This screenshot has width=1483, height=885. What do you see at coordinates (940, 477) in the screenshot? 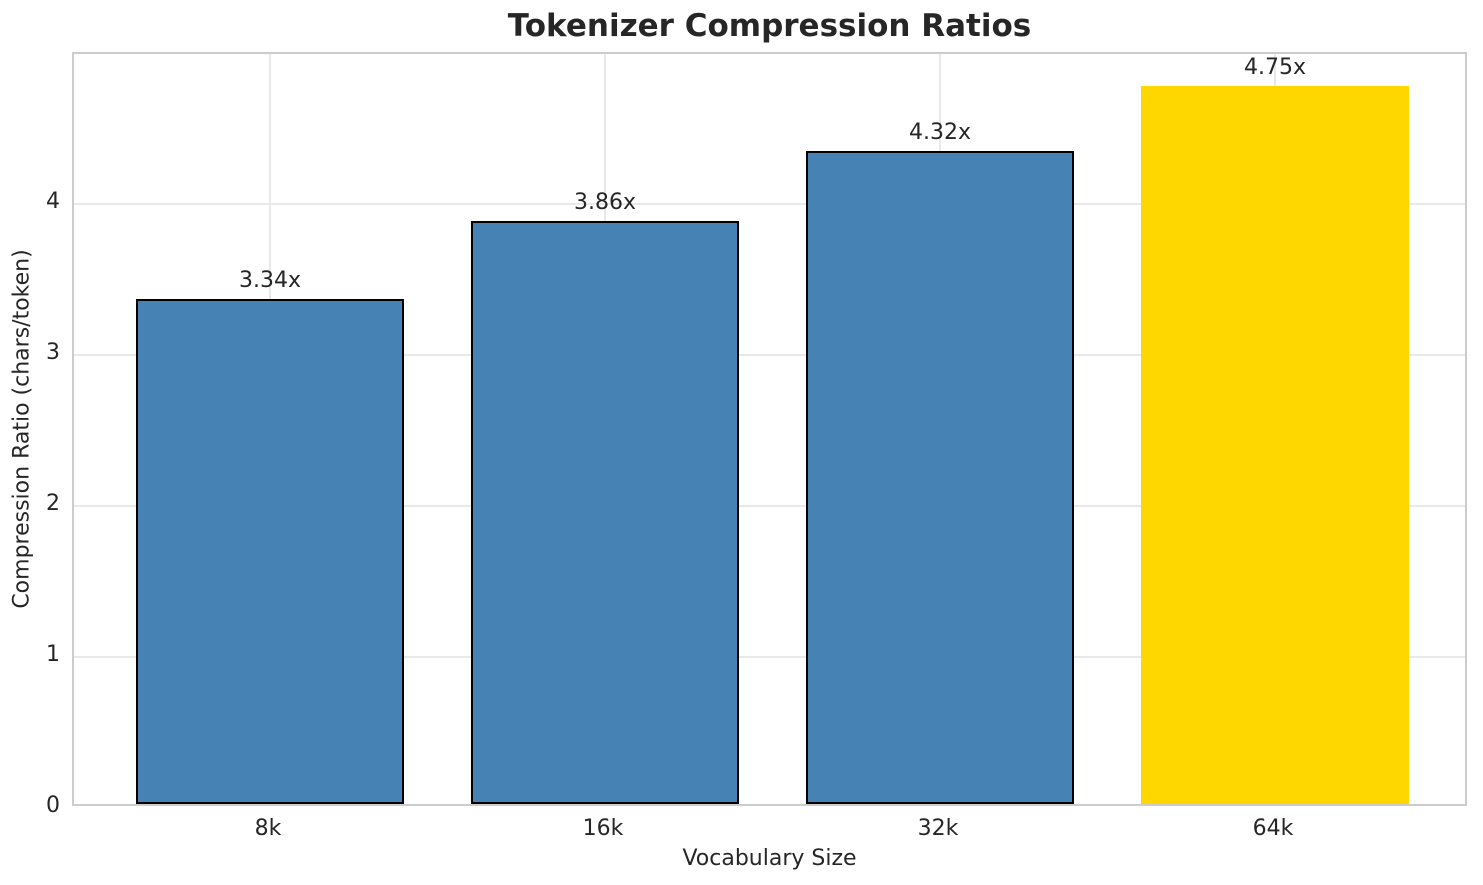
I see `bar-32k` at bounding box center [940, 477].